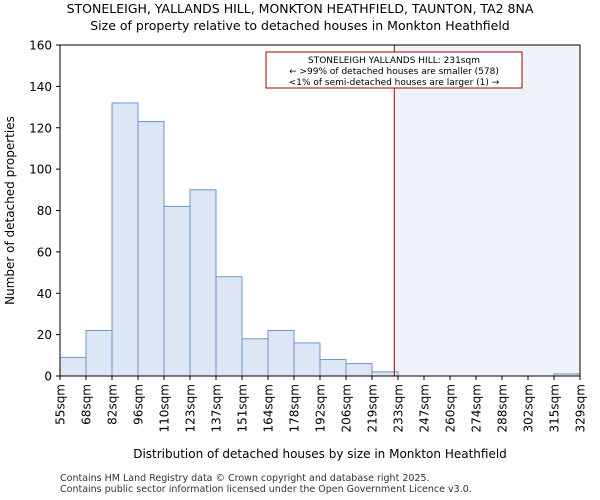 This screenshot has height=500, width=600. Describe the element at coordinates (48, 377) in the screenshot. I see `y-tick-label: 0` at that location.